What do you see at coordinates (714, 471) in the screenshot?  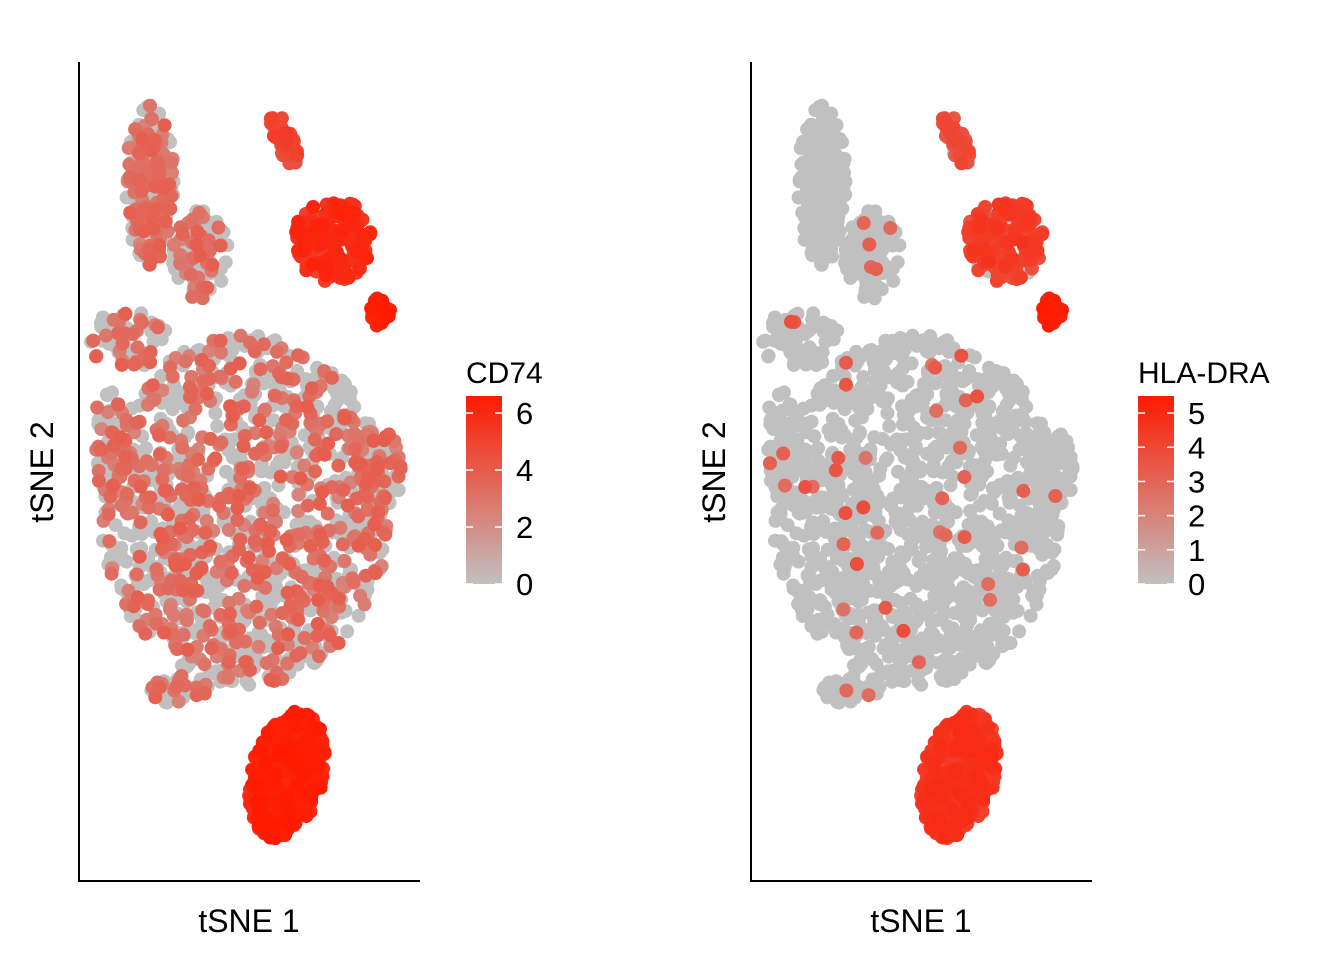 I see `y-axis-label: tSNE 2` at bounding box center [714, 471].